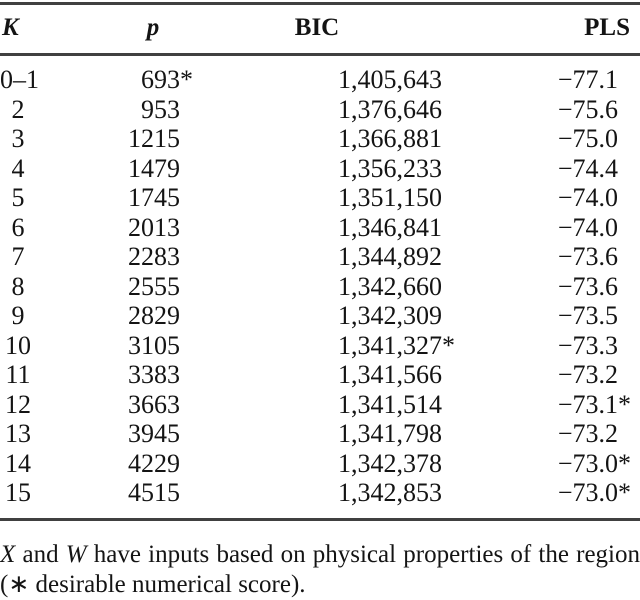 The width and height of the screenshot is (640, 600). I want to click on cell-p: 4229, so click(154, 463).